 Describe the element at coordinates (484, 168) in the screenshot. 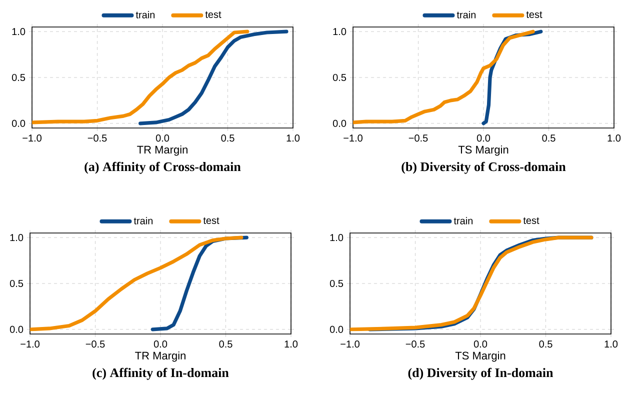

I see `text: (b) Diversity of Cross-domain` at that location.